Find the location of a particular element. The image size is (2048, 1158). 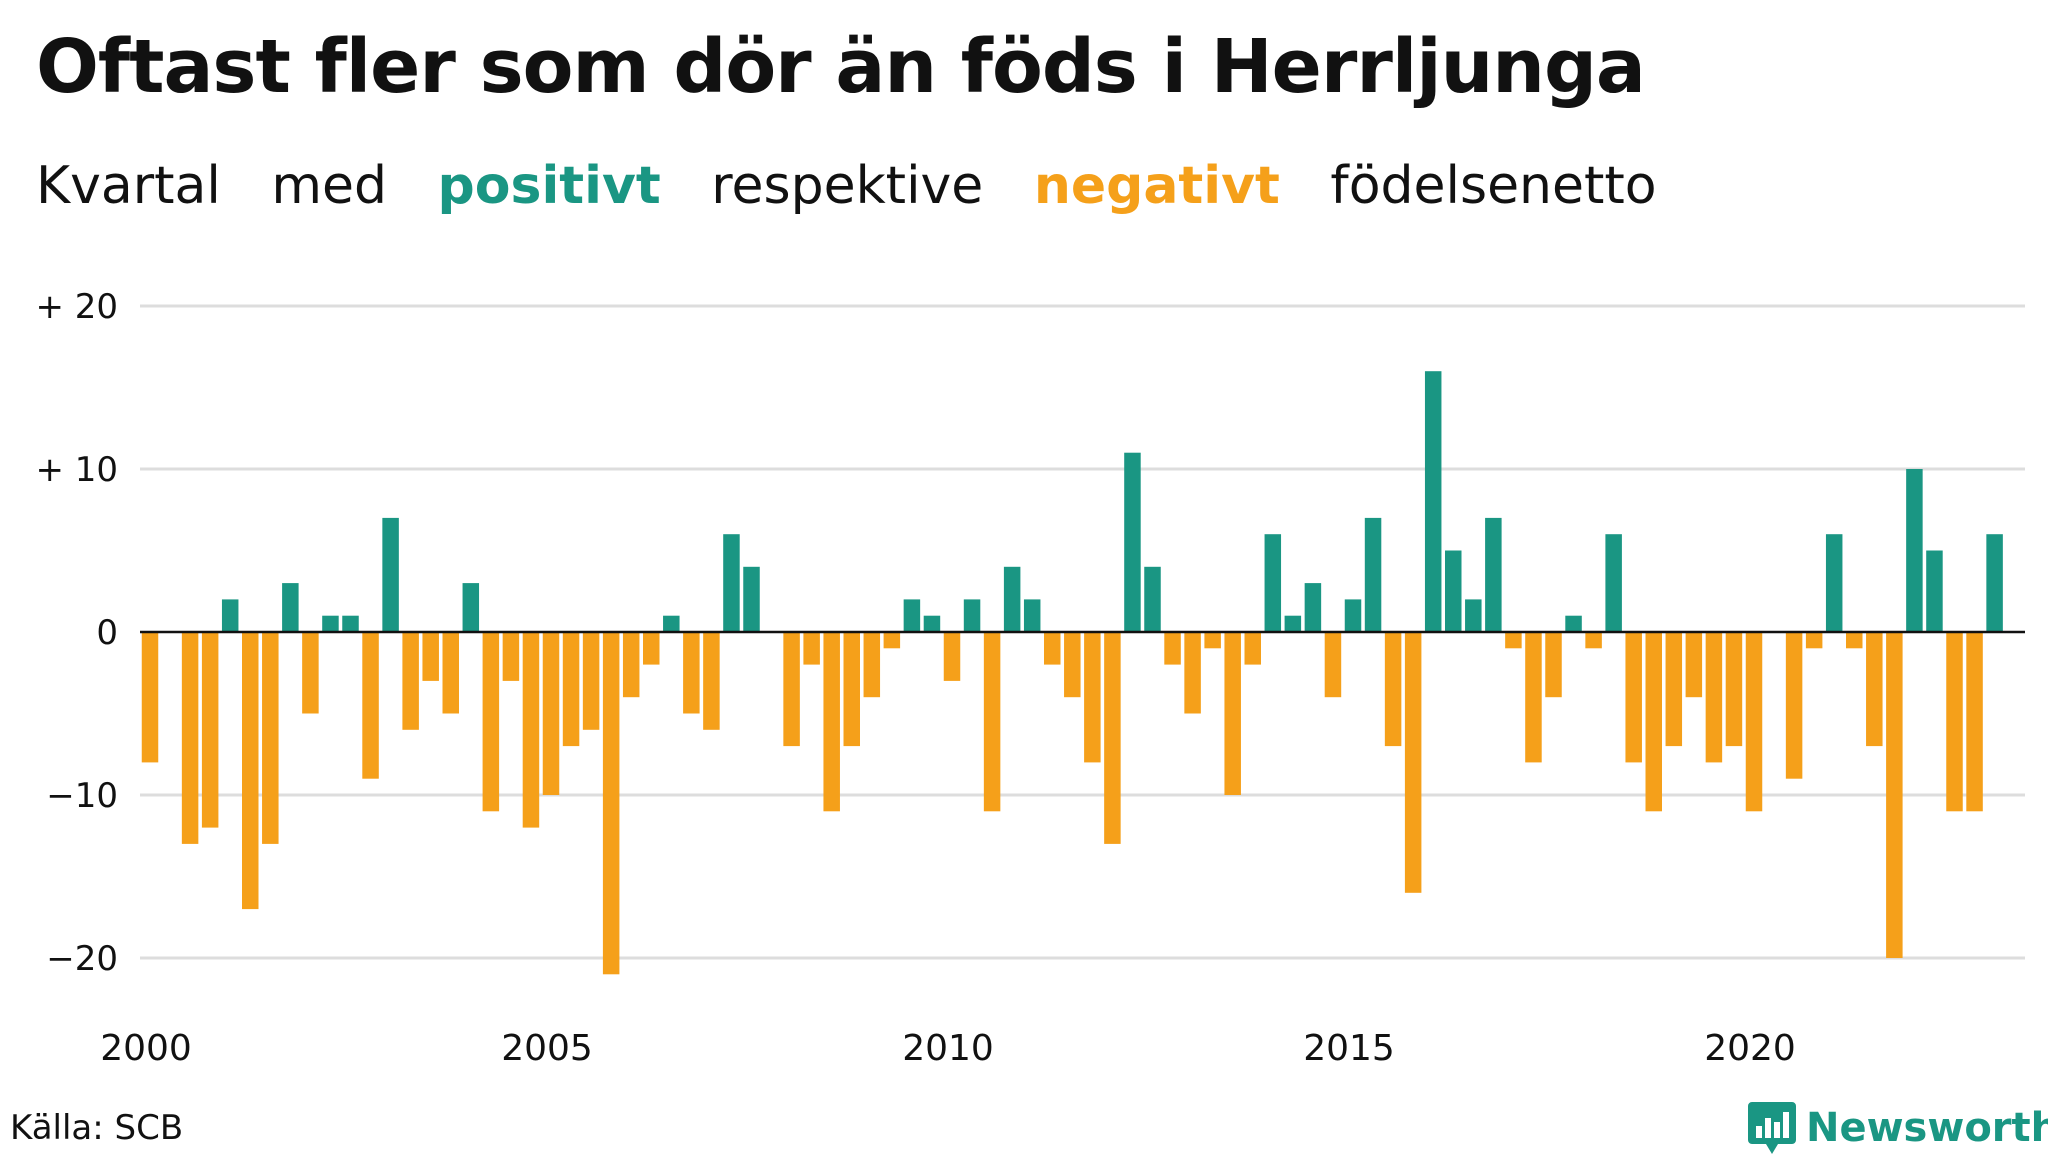

subtitle-word: respektive is located at coordinates (847, 186).